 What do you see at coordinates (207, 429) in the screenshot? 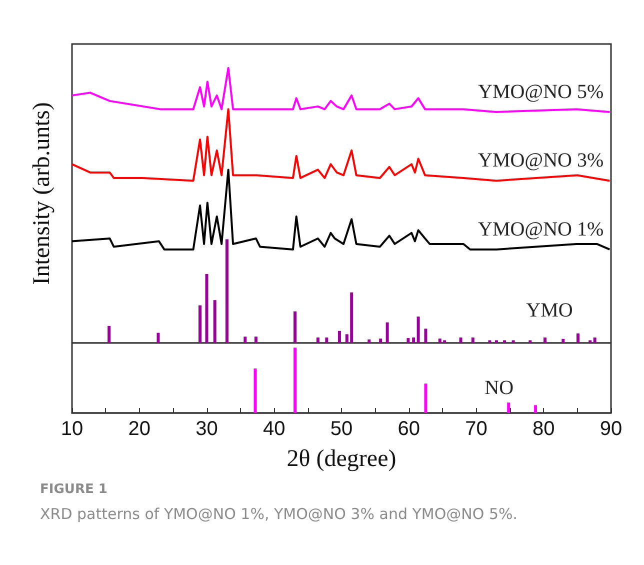
I see `x-tick-label: 30` at bounding box center [207, 429].